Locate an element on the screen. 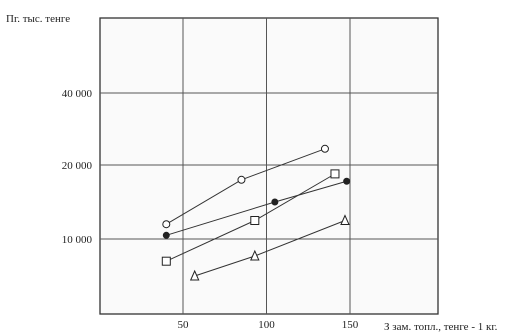 This screenshot has height=334, width=532. y-tick-label: 20 000 is located at coordinates (77, 166).